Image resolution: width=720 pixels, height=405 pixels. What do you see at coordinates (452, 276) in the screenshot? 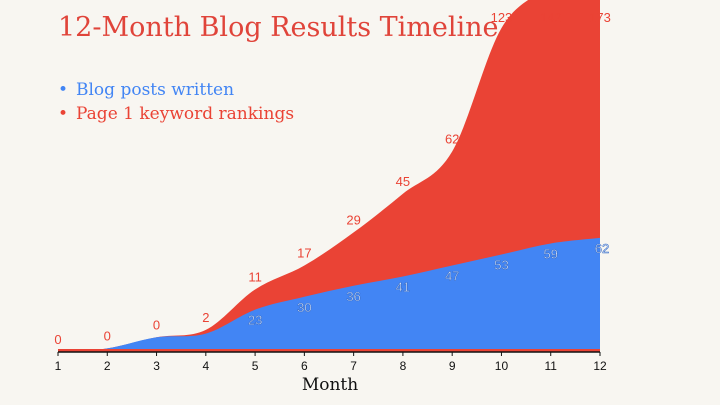
I see `posts-value-label: 47` at bounding box center [452, 276].